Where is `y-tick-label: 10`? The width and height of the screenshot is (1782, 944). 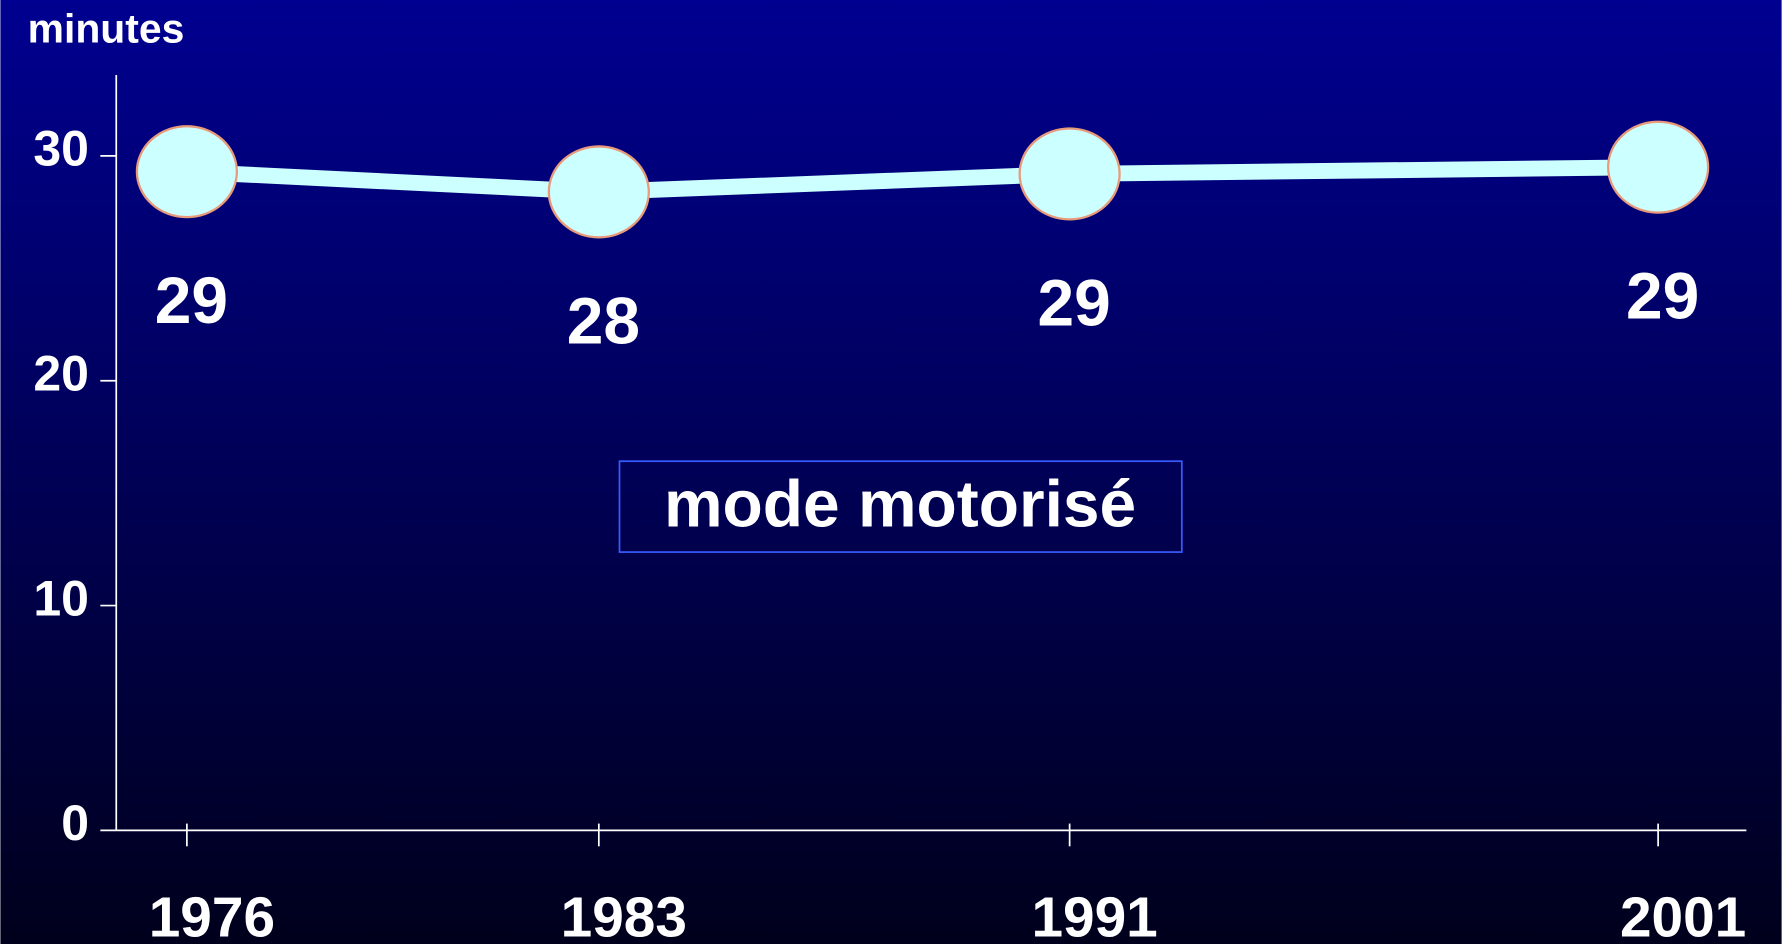 y-tick-label: 10 is located at coordinates (61, 598).